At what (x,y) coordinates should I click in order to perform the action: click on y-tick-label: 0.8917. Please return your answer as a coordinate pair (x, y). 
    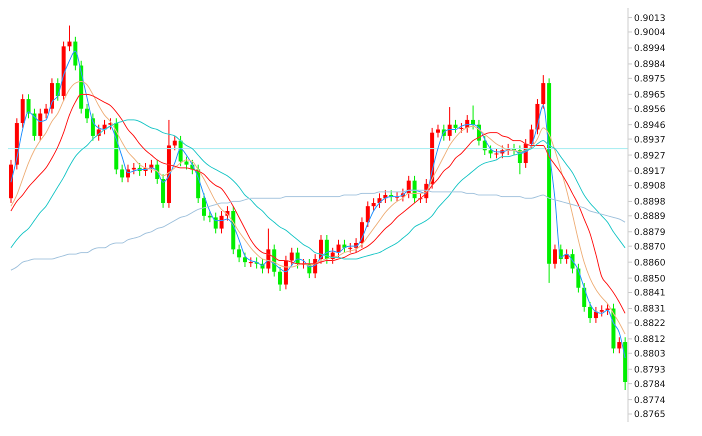
    Looking at the image, I should click on (650, 172).